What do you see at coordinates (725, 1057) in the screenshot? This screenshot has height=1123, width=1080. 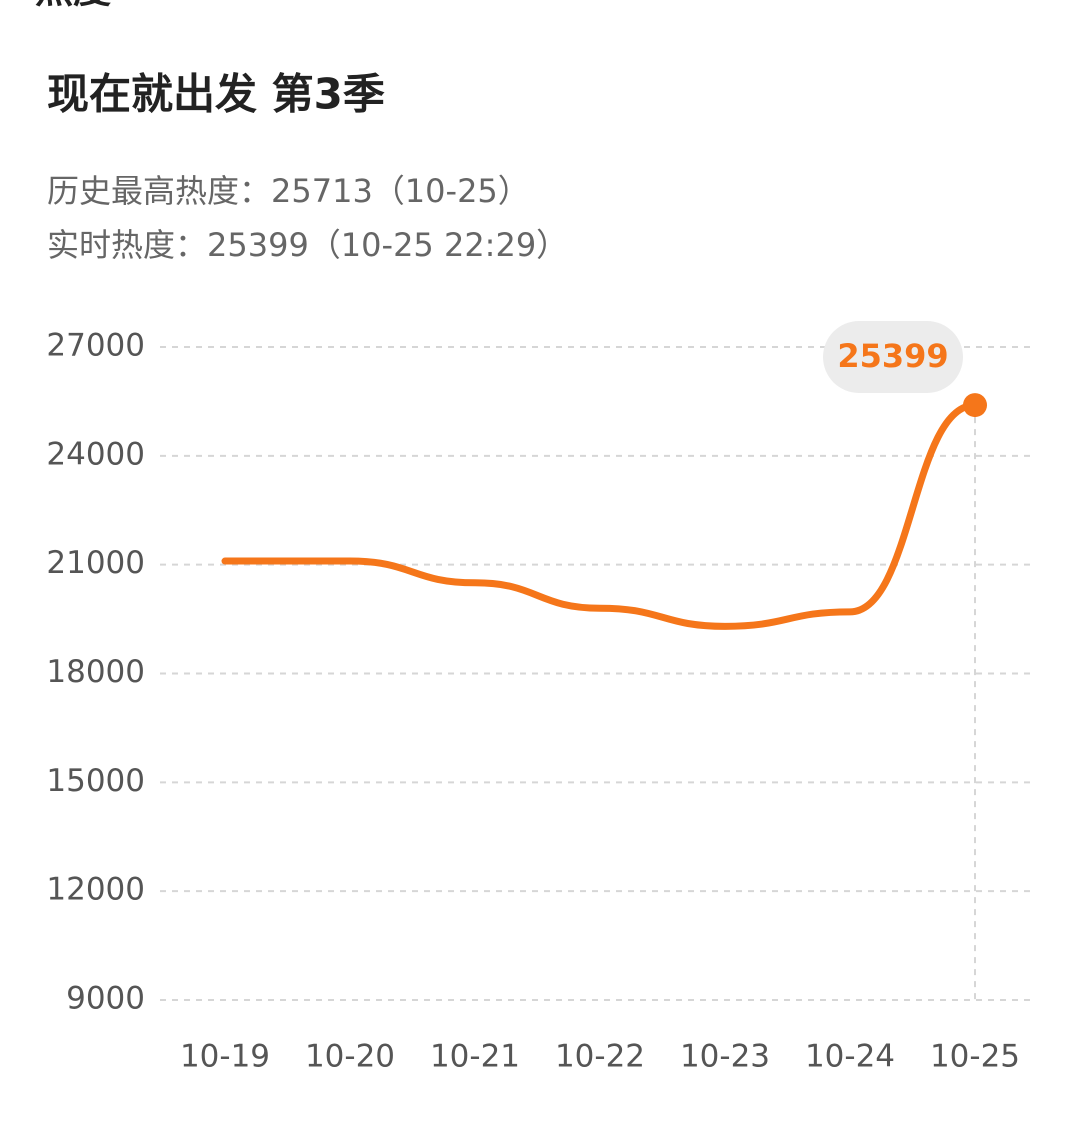 I see `x-tick-label: 10-23` at bounding box center [725, 1057].